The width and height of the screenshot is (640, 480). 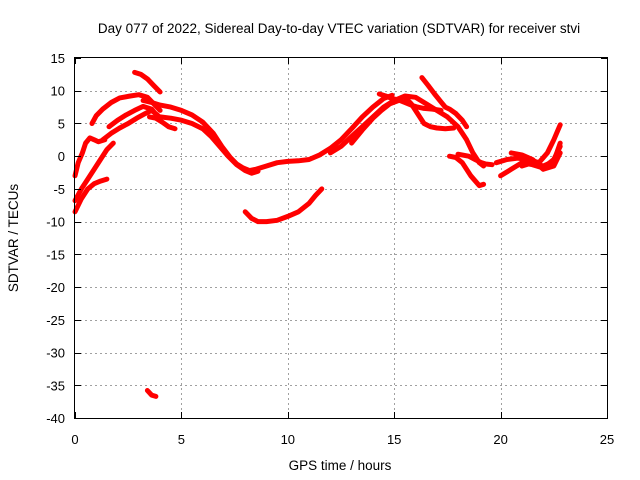 What do you see at coordinates (500, 439) in the screenshot?
I see `x-tick-label: 20` at bounding box center [500, 439].